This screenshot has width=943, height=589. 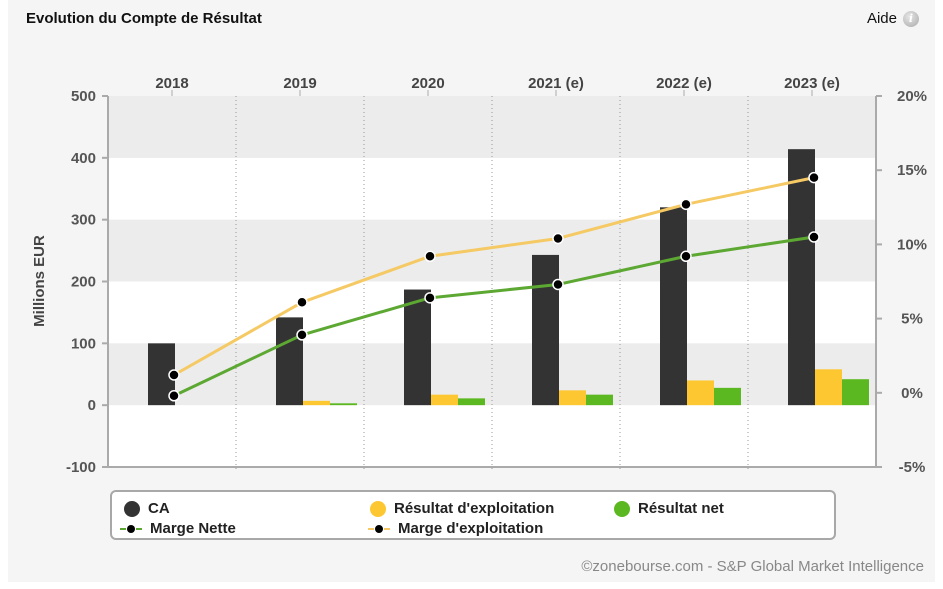 I want to click on y2-tick-label: 20%, so click(x=912, y=96).